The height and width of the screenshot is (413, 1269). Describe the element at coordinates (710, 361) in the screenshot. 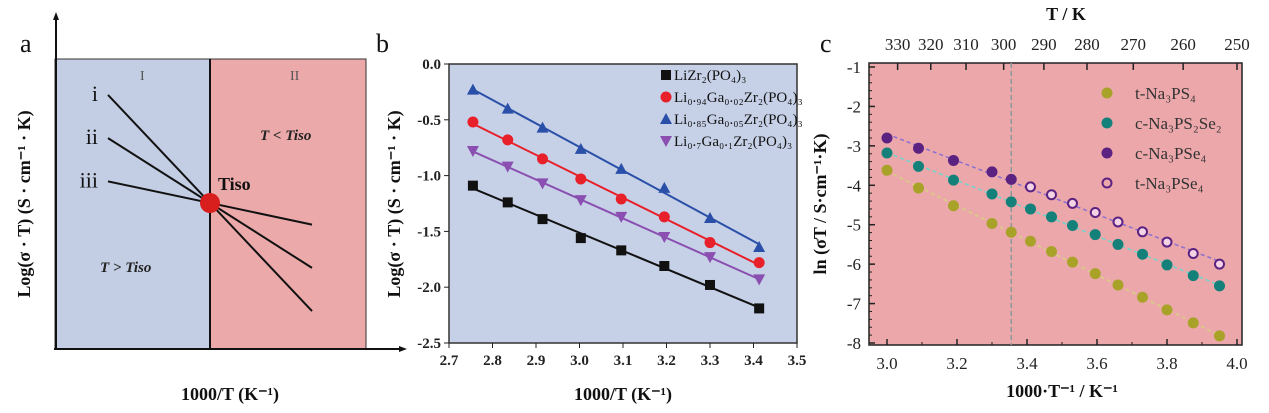

I see `x-tick-label: 3.3` at that location.